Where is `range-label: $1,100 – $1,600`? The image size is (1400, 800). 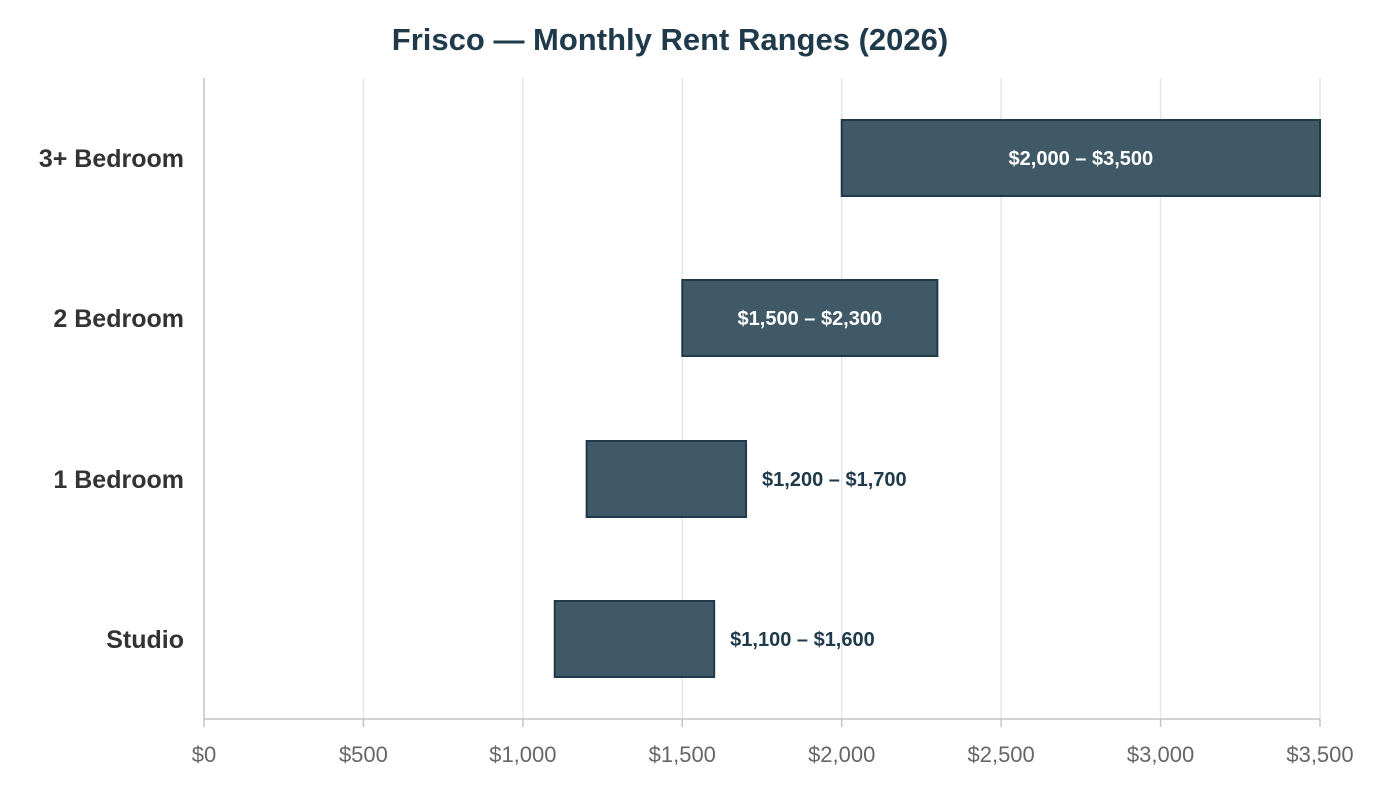 range-label: $1,100 – $1,600 is located at coordinates (802, 640).